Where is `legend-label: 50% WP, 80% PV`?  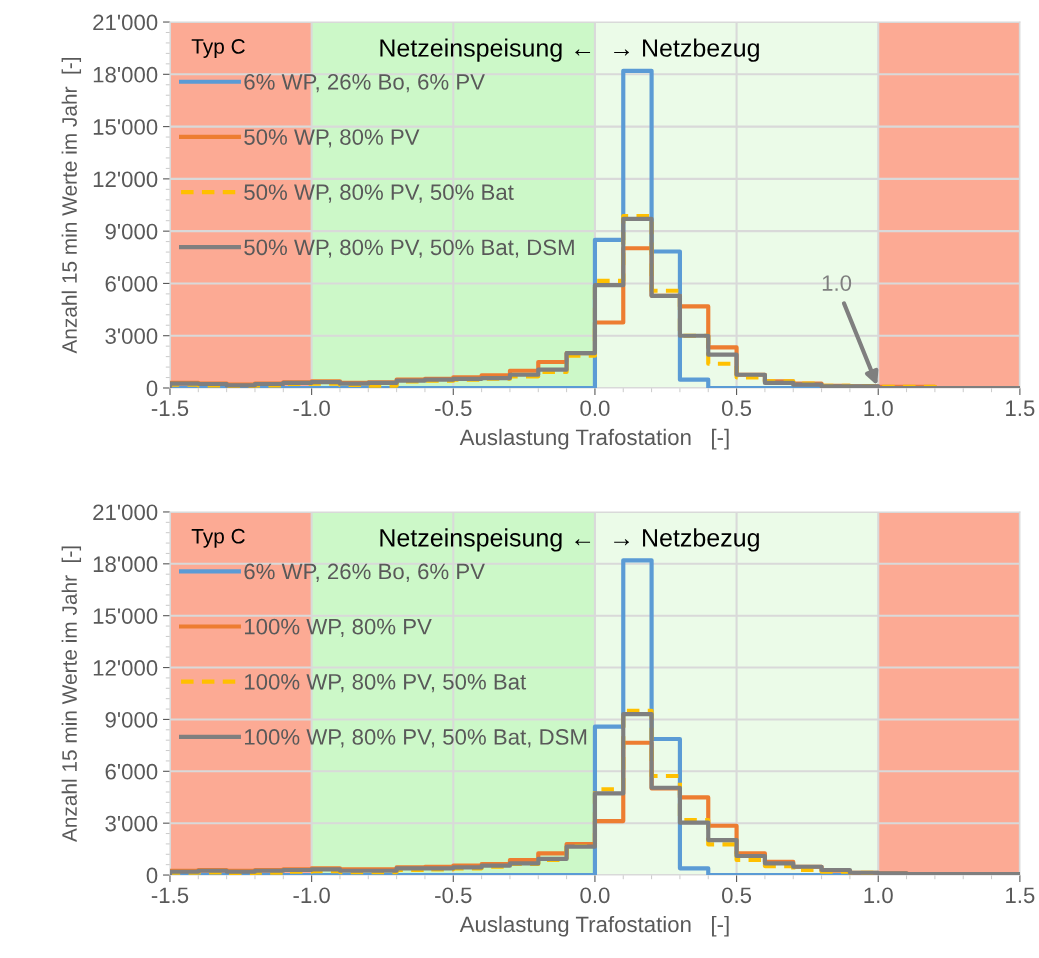 legend-label: 50% WP, 80% PV is located at coordinates (332, 138).